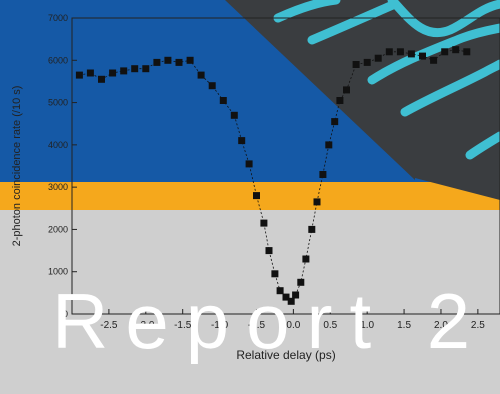 The width and height of the screenshot is (500, 394). Describe the element at coordinates (58, 187) in the screenshot. I see `y-tick-label: 3000` at that location.